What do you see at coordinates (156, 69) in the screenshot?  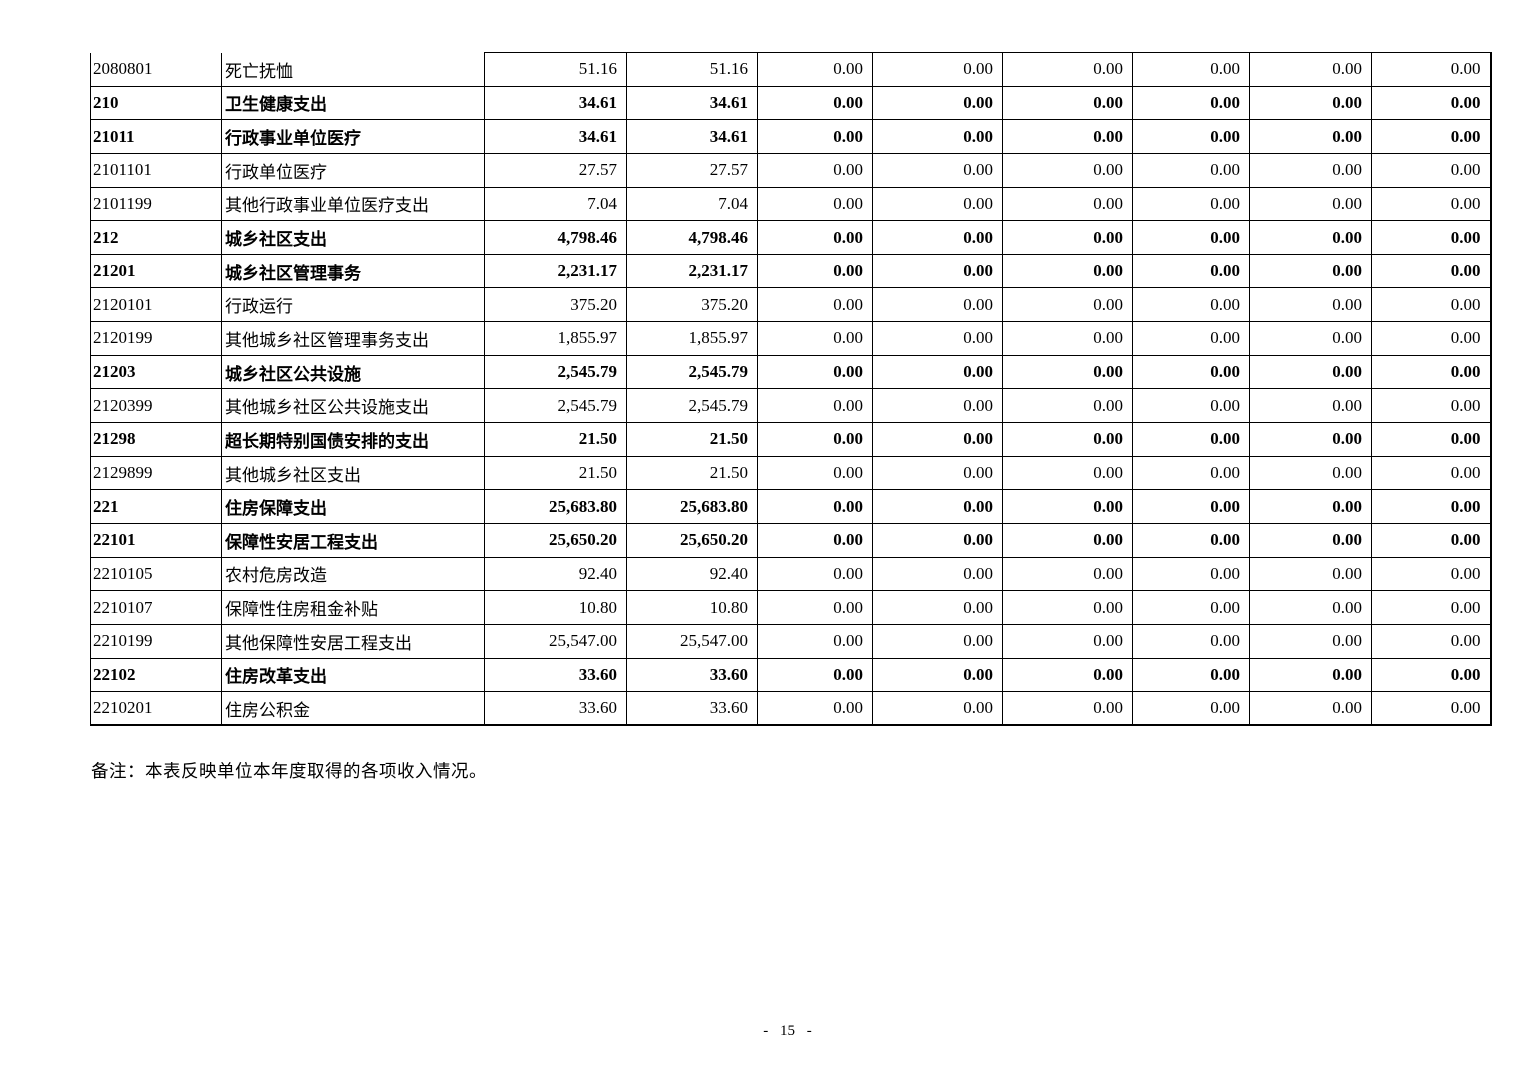 I see `code-cell: 2080801` at bounding box center [156, 69].